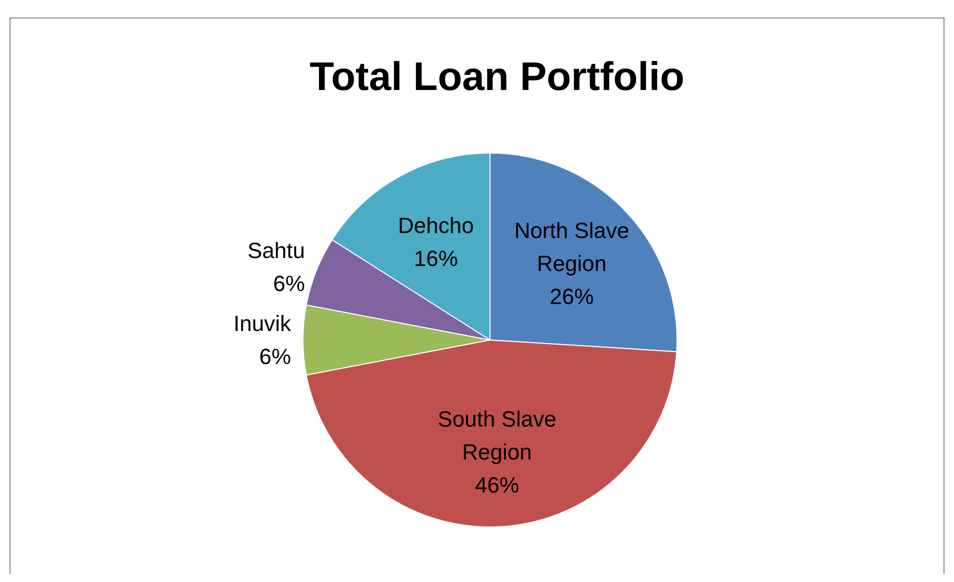  Describe the element at coordinates (572, 247) in the screenshot. I see `slice-label: North Slave Region` at that location.